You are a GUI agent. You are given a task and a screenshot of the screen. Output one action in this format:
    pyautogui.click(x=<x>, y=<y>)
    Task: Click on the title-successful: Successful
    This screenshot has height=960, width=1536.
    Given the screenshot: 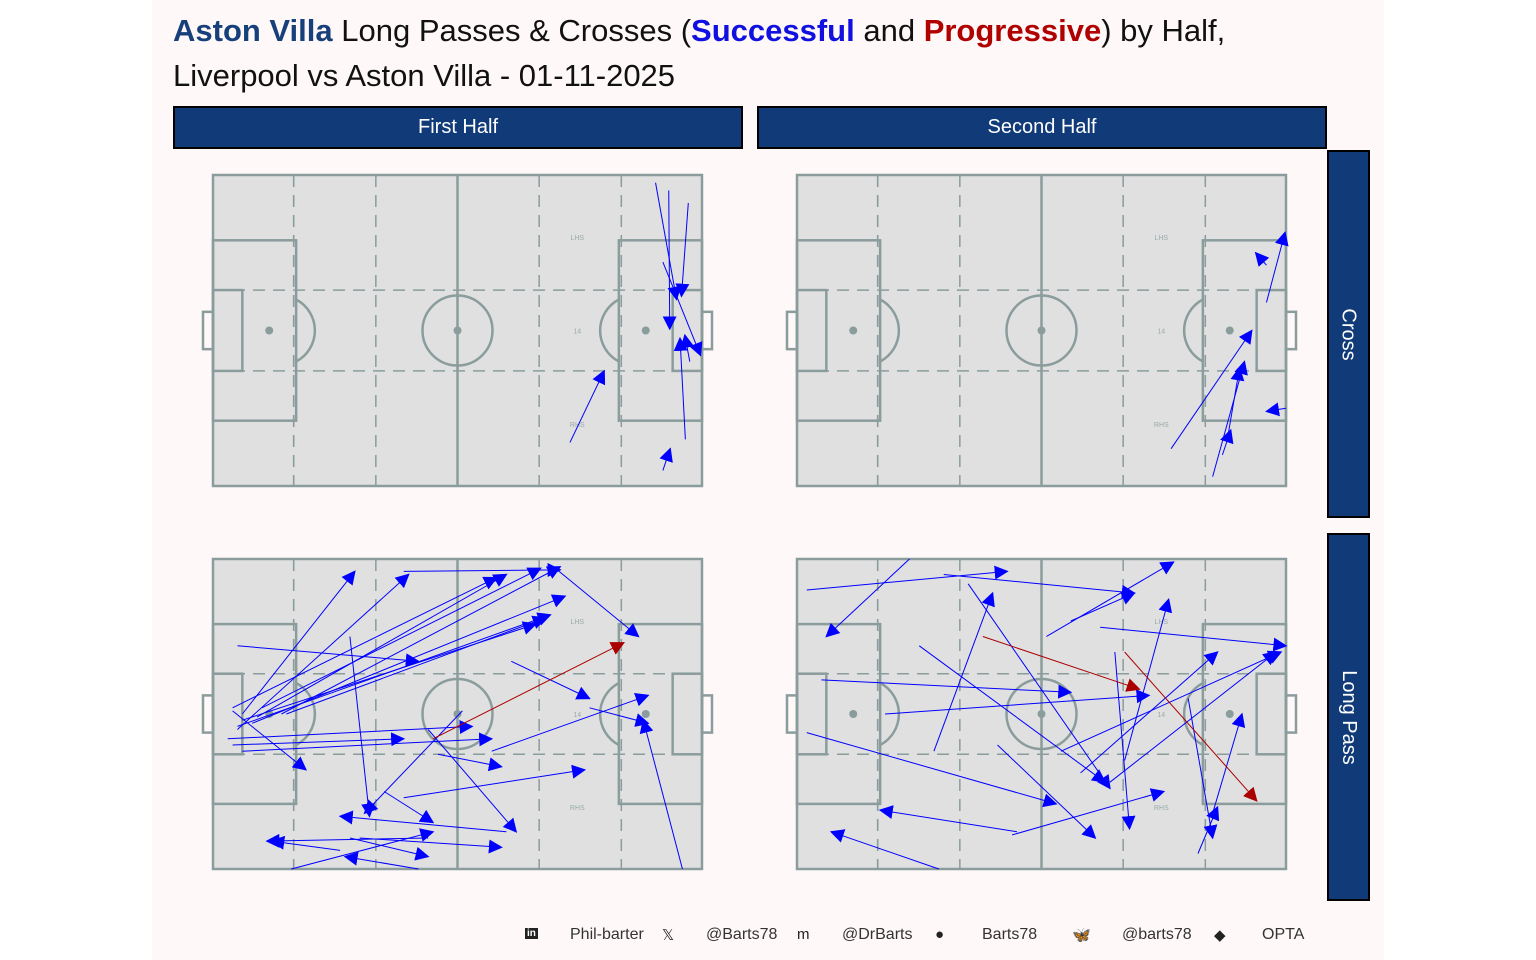 What is the action you would take?
    pyautogui.click(x=773, y=30)
    